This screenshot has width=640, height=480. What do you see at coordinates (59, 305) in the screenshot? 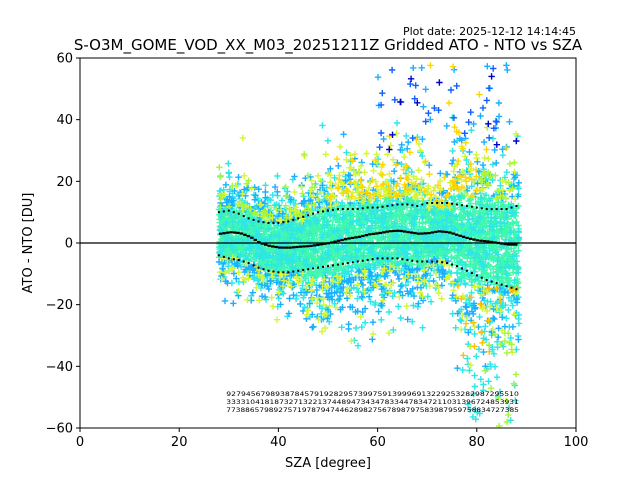
I see `y-tick-label: −20` at bounding box center [59, 305].